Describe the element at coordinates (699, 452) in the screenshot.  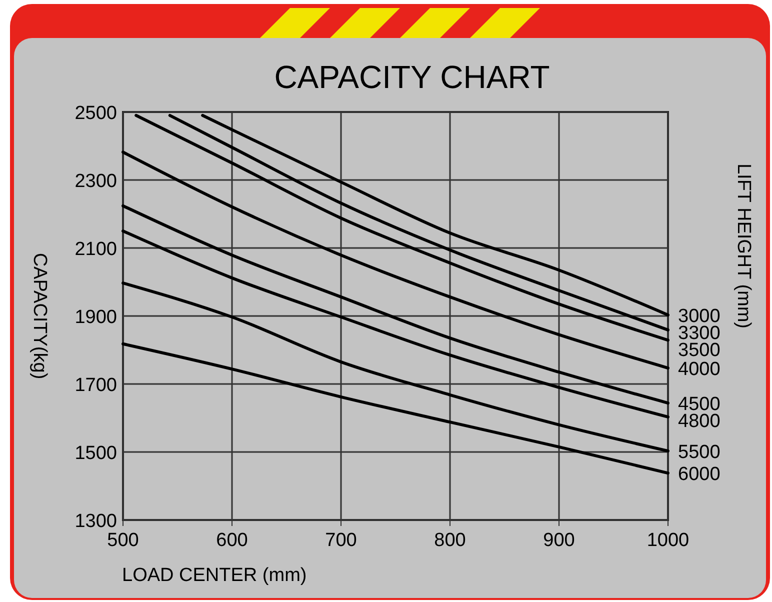
I see `series-label: 5500` at that location.